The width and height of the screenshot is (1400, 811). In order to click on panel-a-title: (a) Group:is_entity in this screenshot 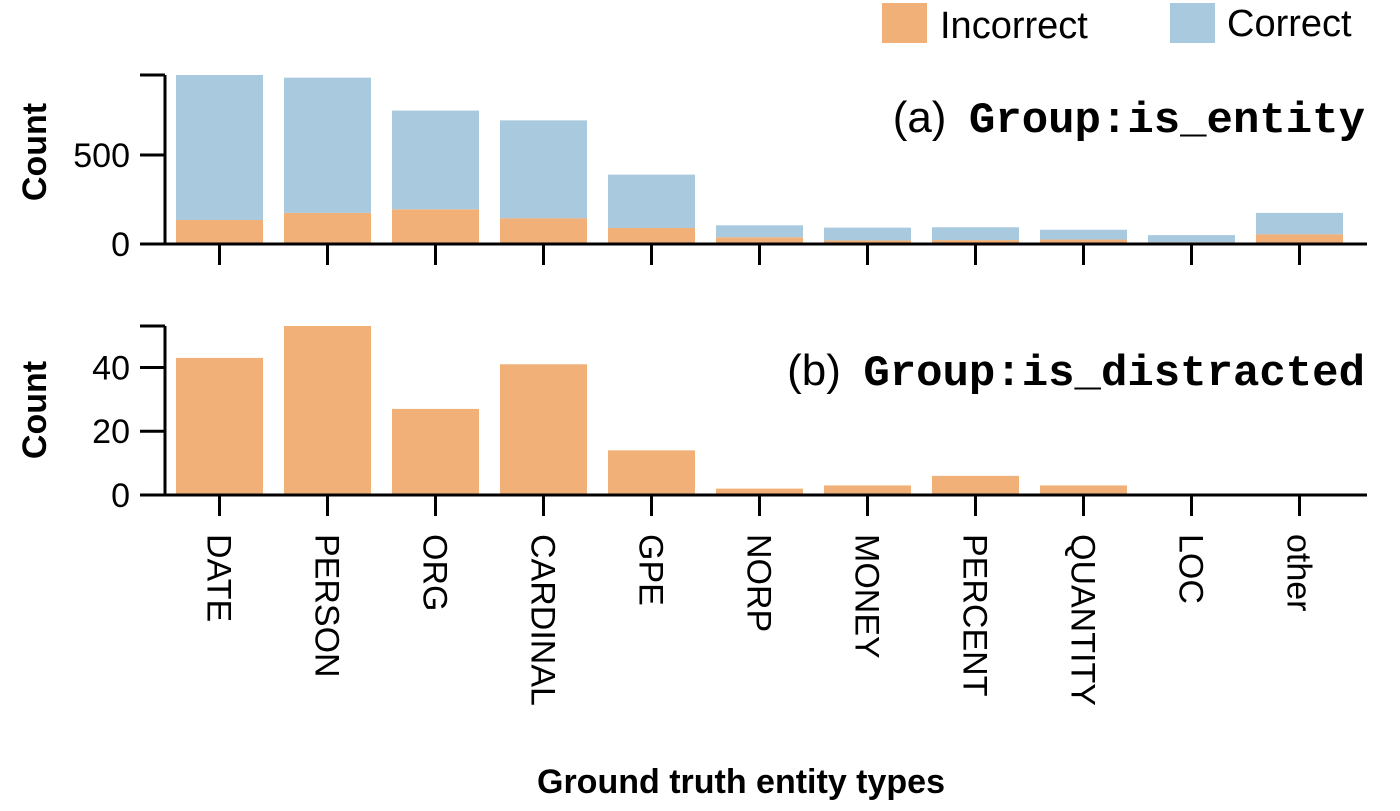, I will do `click(1129, 119)`.